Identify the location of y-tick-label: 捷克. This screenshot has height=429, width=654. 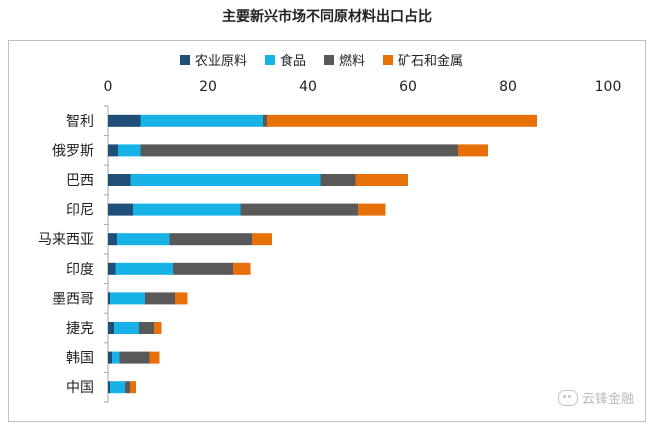
(80, 329).